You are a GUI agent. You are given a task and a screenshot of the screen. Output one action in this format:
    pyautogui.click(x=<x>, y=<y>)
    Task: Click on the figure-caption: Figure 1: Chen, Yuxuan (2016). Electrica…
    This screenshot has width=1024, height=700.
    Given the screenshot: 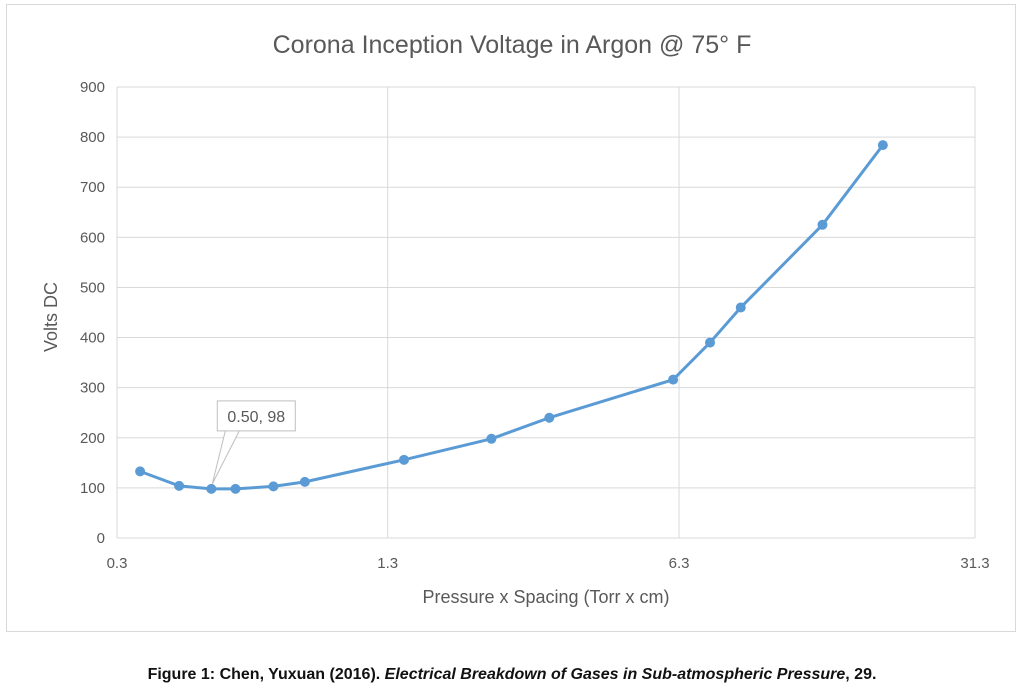 What is the action you would take?
    pyautogui.click(x=512, y=675)
    